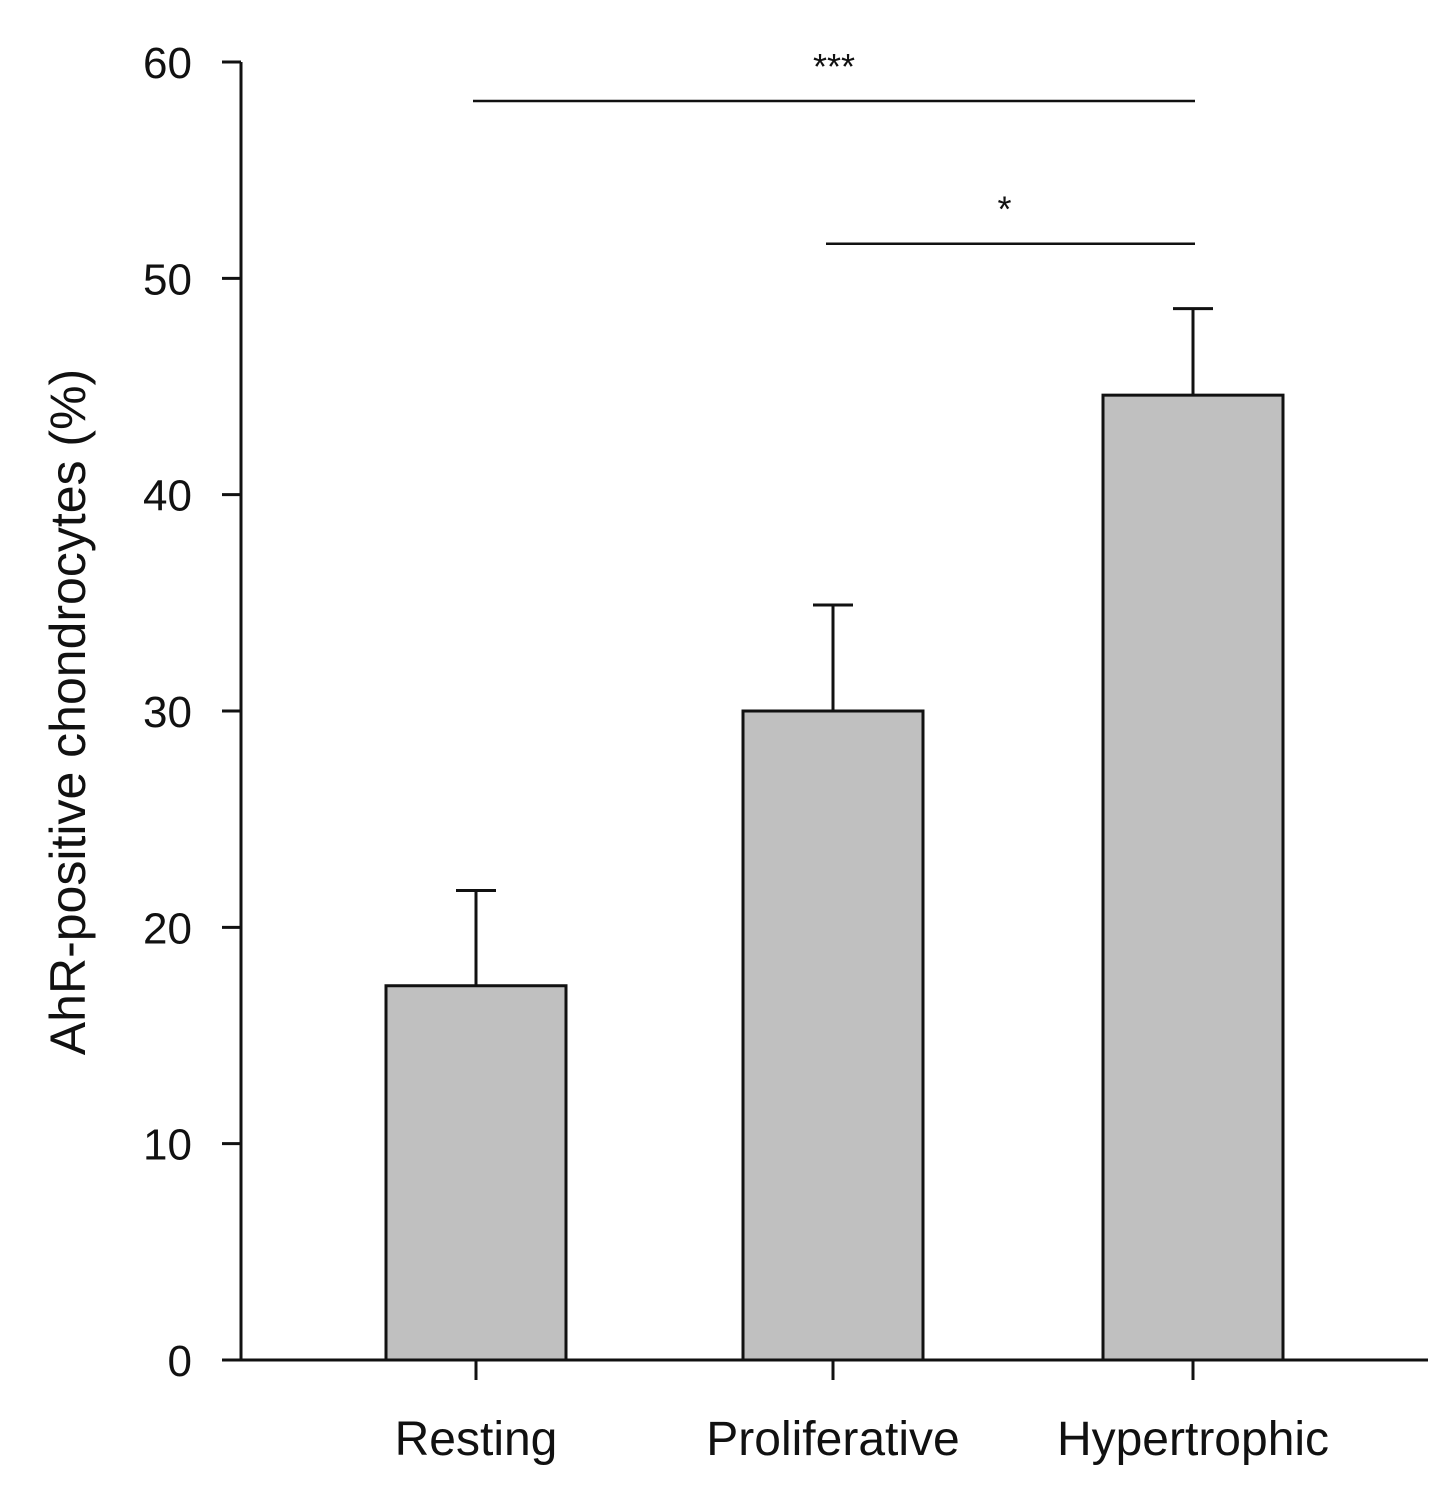 Image resolution: width=1454 pixels, height=1497 pixels. Describe the element at coordinates (167, 63) in the screenshot. I see `y-tick-label: 60` at that location.